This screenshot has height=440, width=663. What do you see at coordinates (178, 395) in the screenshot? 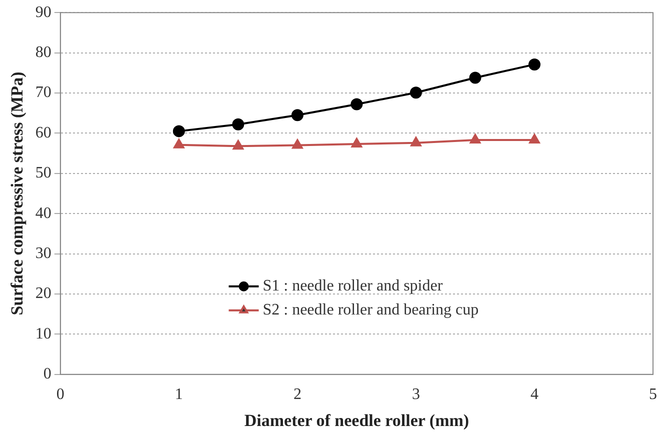
I see `x-tick-label: 1` at bounding box center [178, 395].